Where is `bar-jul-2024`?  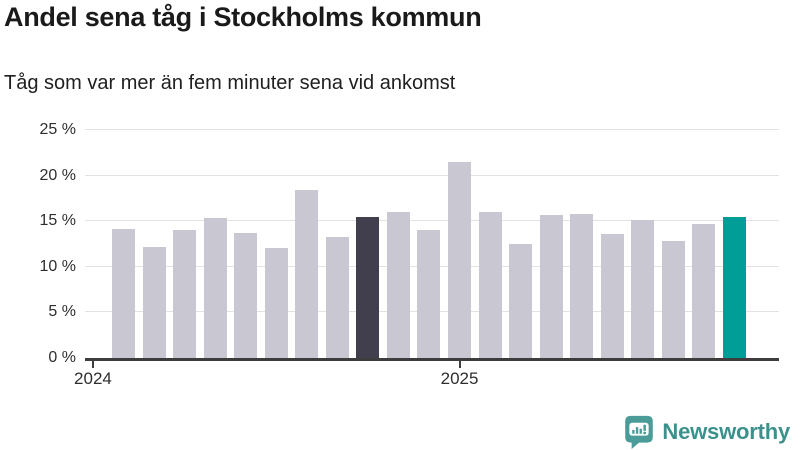
bar-jul-2024 is located at coordinates (276, 302).